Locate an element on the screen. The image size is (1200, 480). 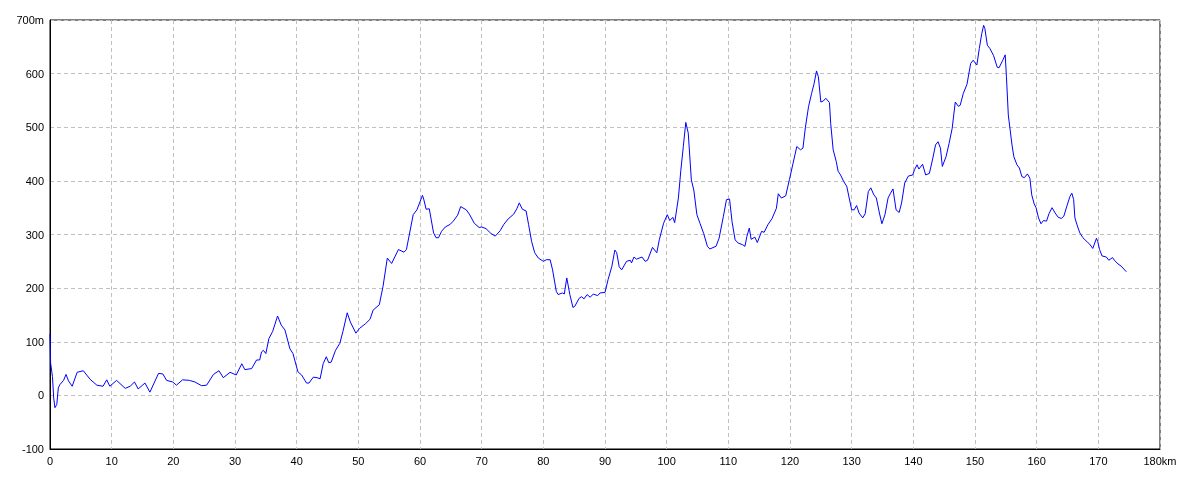
y-tick-label: 700m is located at coordinates (30, 20).